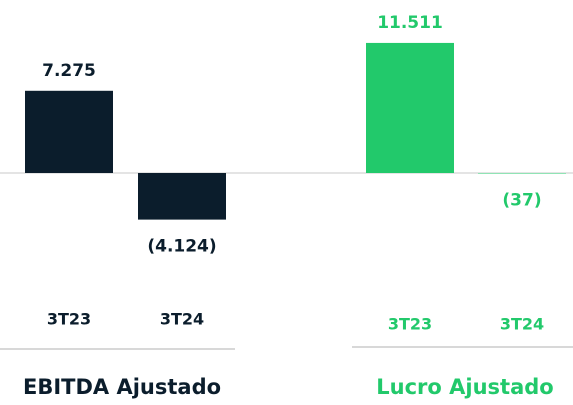 The width and height of the screenshot is (573, 405). What do you see at coordinates (181, 247) in the screenshot?
I see `value-label: (4.124)` at bounding box center [181, 247].